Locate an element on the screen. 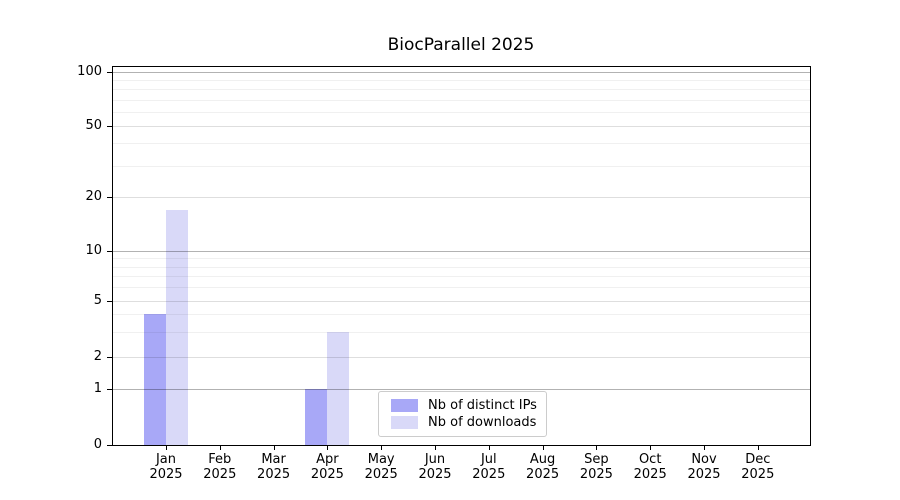 This screenshot has width=900, height=500. x-axis-label-jul: Jul 2025 is located at coordinates (489, 467).